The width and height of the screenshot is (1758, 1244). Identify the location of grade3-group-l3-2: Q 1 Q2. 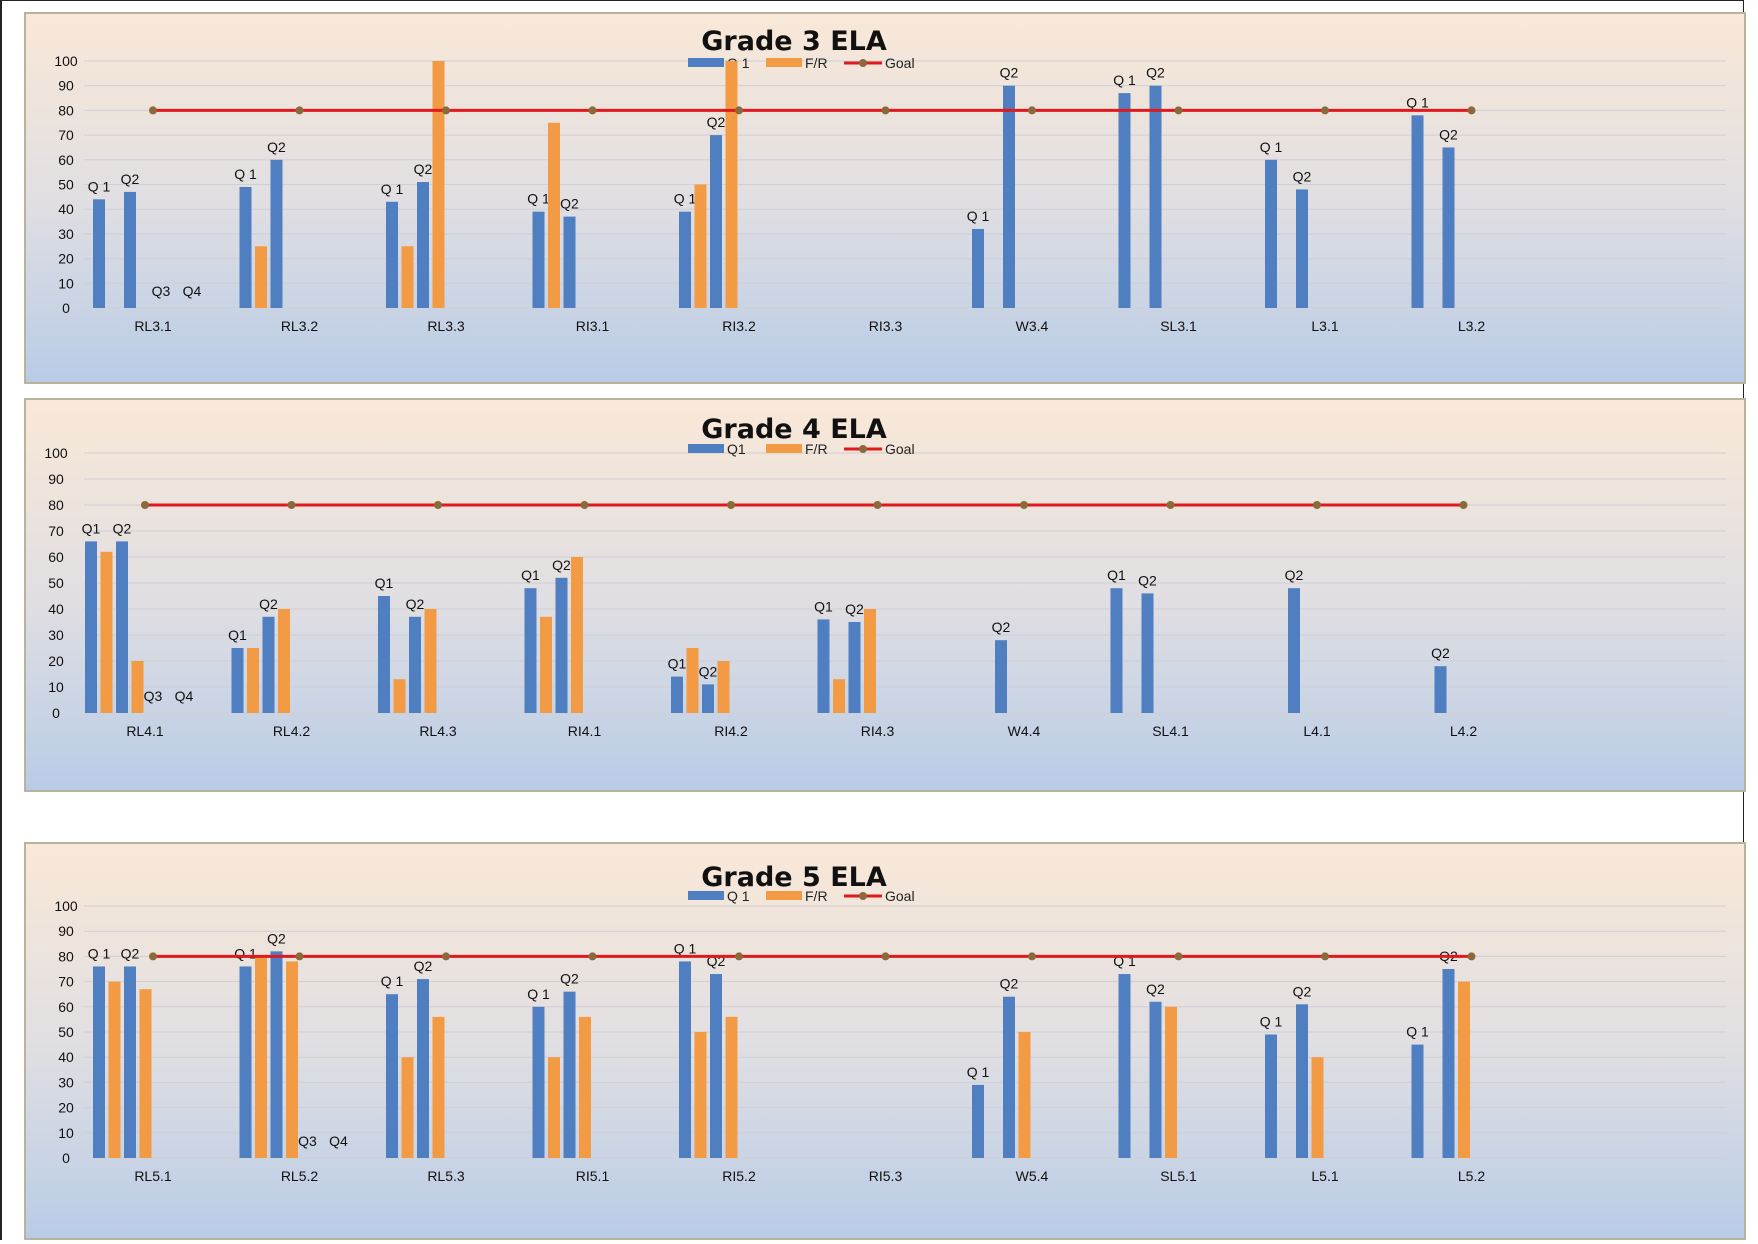
(1432, 201).